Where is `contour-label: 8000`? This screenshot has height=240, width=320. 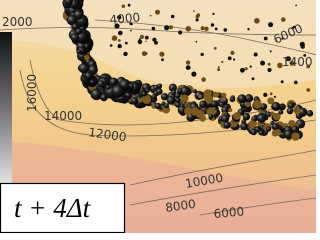 contour-label: 8000 is located at coordinates (180, 206).